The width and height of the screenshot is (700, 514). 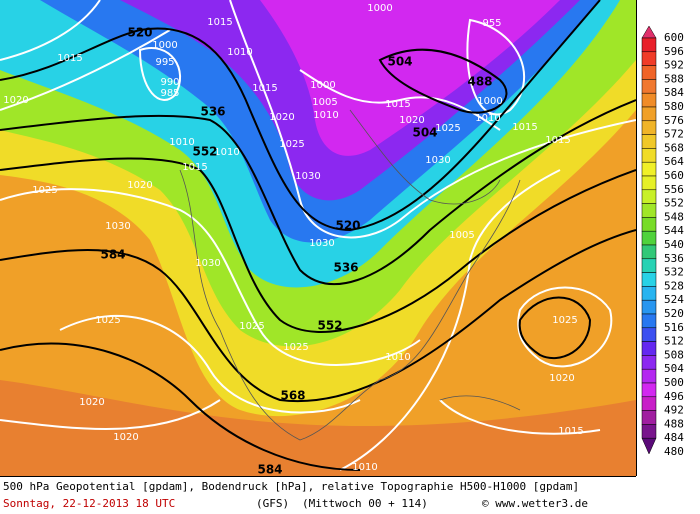 What do you see at coordinates (674, 175) in the screenshot?
I see `colorbar-label: 560` at bounding box center [674, 175].